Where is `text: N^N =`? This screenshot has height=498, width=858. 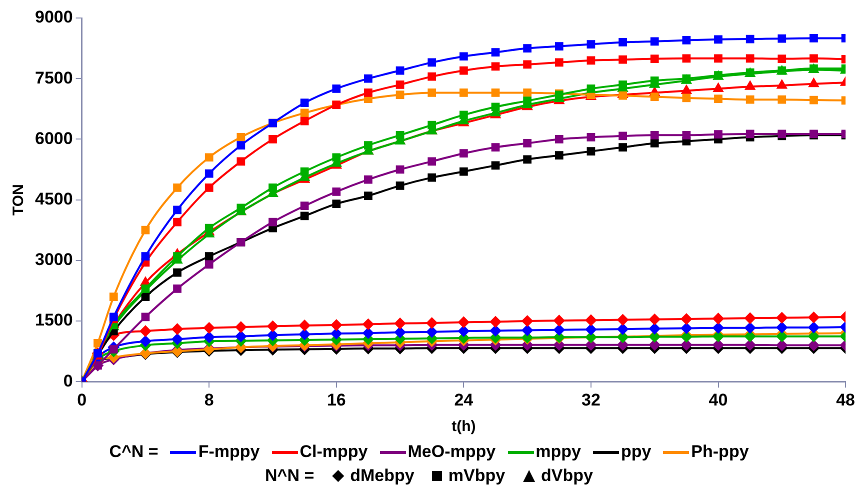 text: N^N = is located at coordinates (289, 476).